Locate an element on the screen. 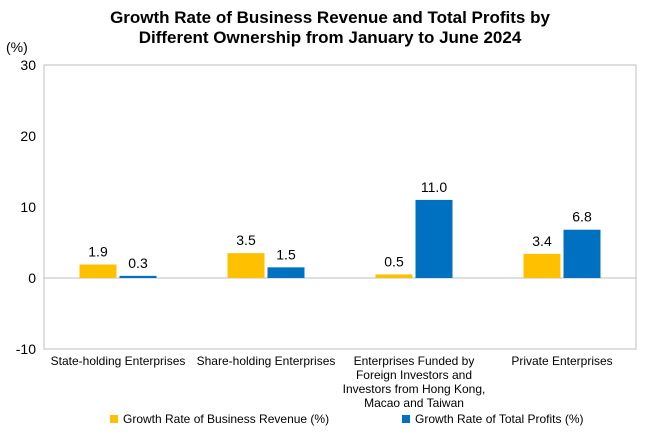 The image size is (660, 440). data-label-revenue: 1.9 is located at coordinates (98, 252).